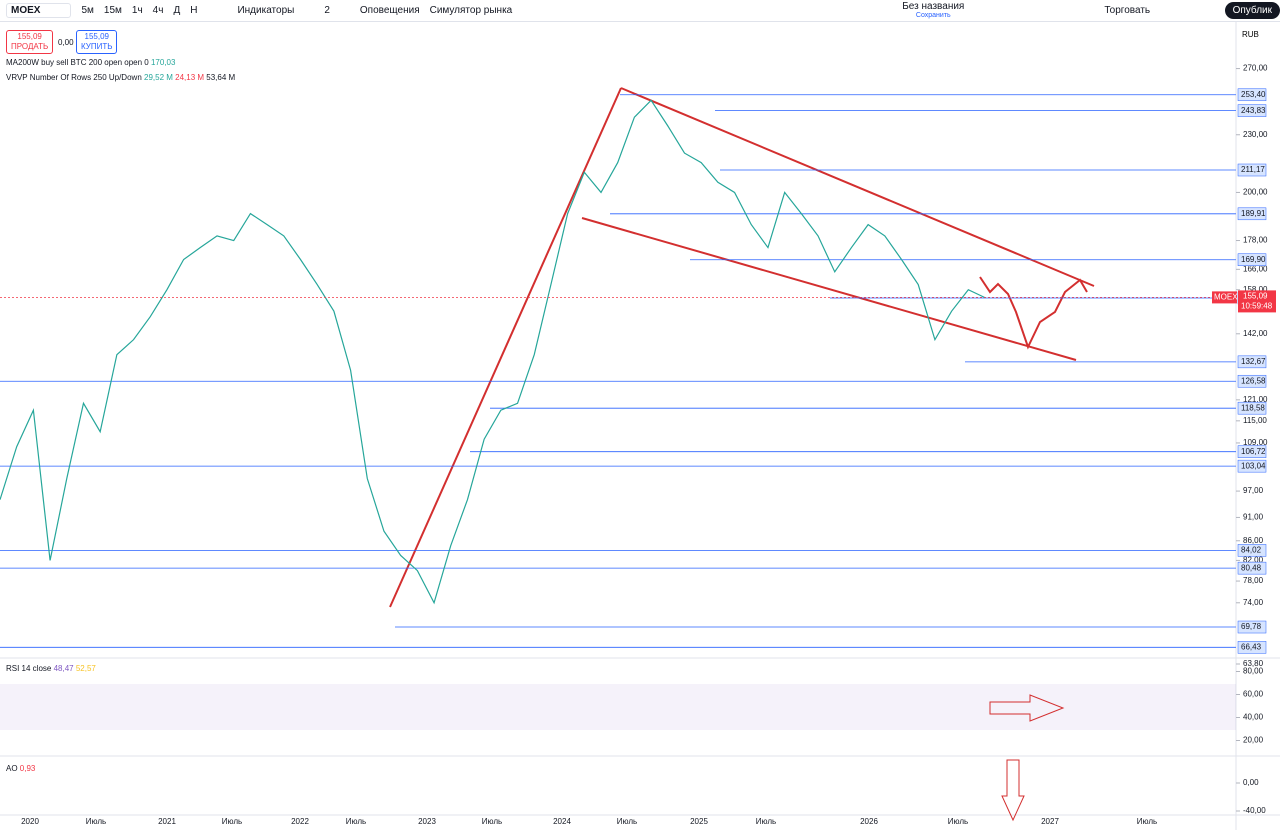 The width and height of the screenshot is (1280, 830). What do you see at coordinates (869, 821) in the screenshot?
I see `x-tick-label: 2026` at bounding box center [869, 821].